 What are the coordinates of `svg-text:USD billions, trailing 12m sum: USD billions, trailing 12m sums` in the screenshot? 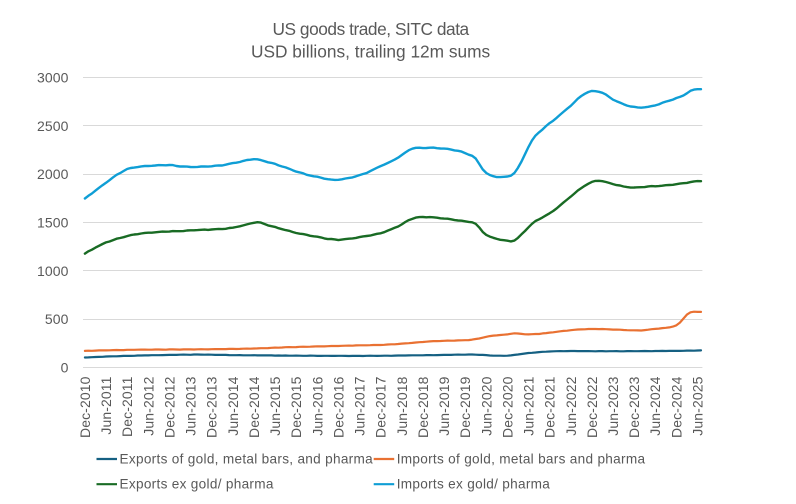 It's located at (370, 51).